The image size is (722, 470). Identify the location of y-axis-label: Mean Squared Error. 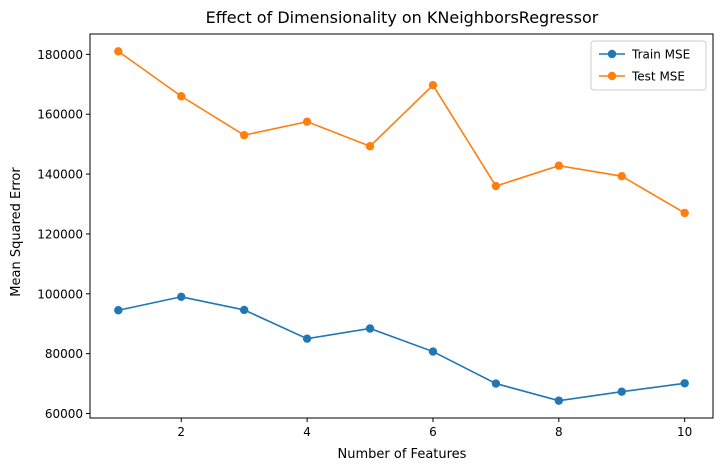
(16, 232).